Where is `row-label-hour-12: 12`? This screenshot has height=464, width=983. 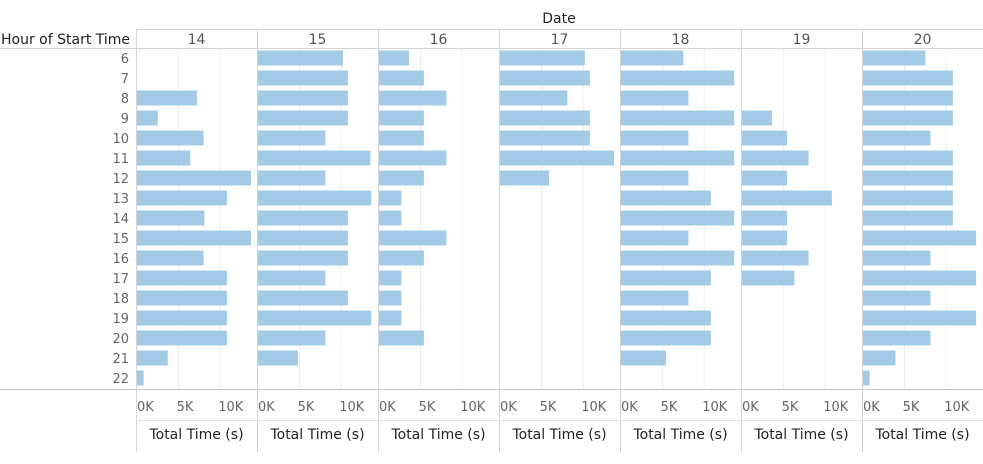 row-label-hour-12: 12 is located at coordinates (120, 179).